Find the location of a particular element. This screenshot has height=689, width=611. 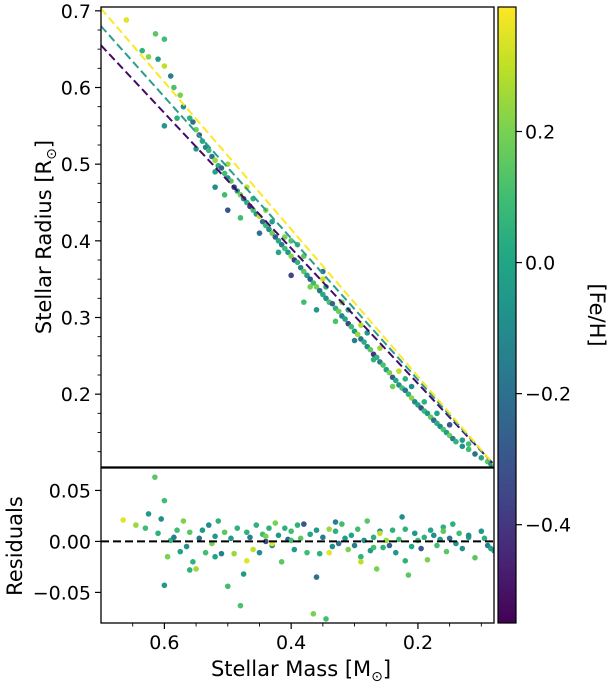

main-y-tick-label: 0.5 is located at coordinates (76, 165).